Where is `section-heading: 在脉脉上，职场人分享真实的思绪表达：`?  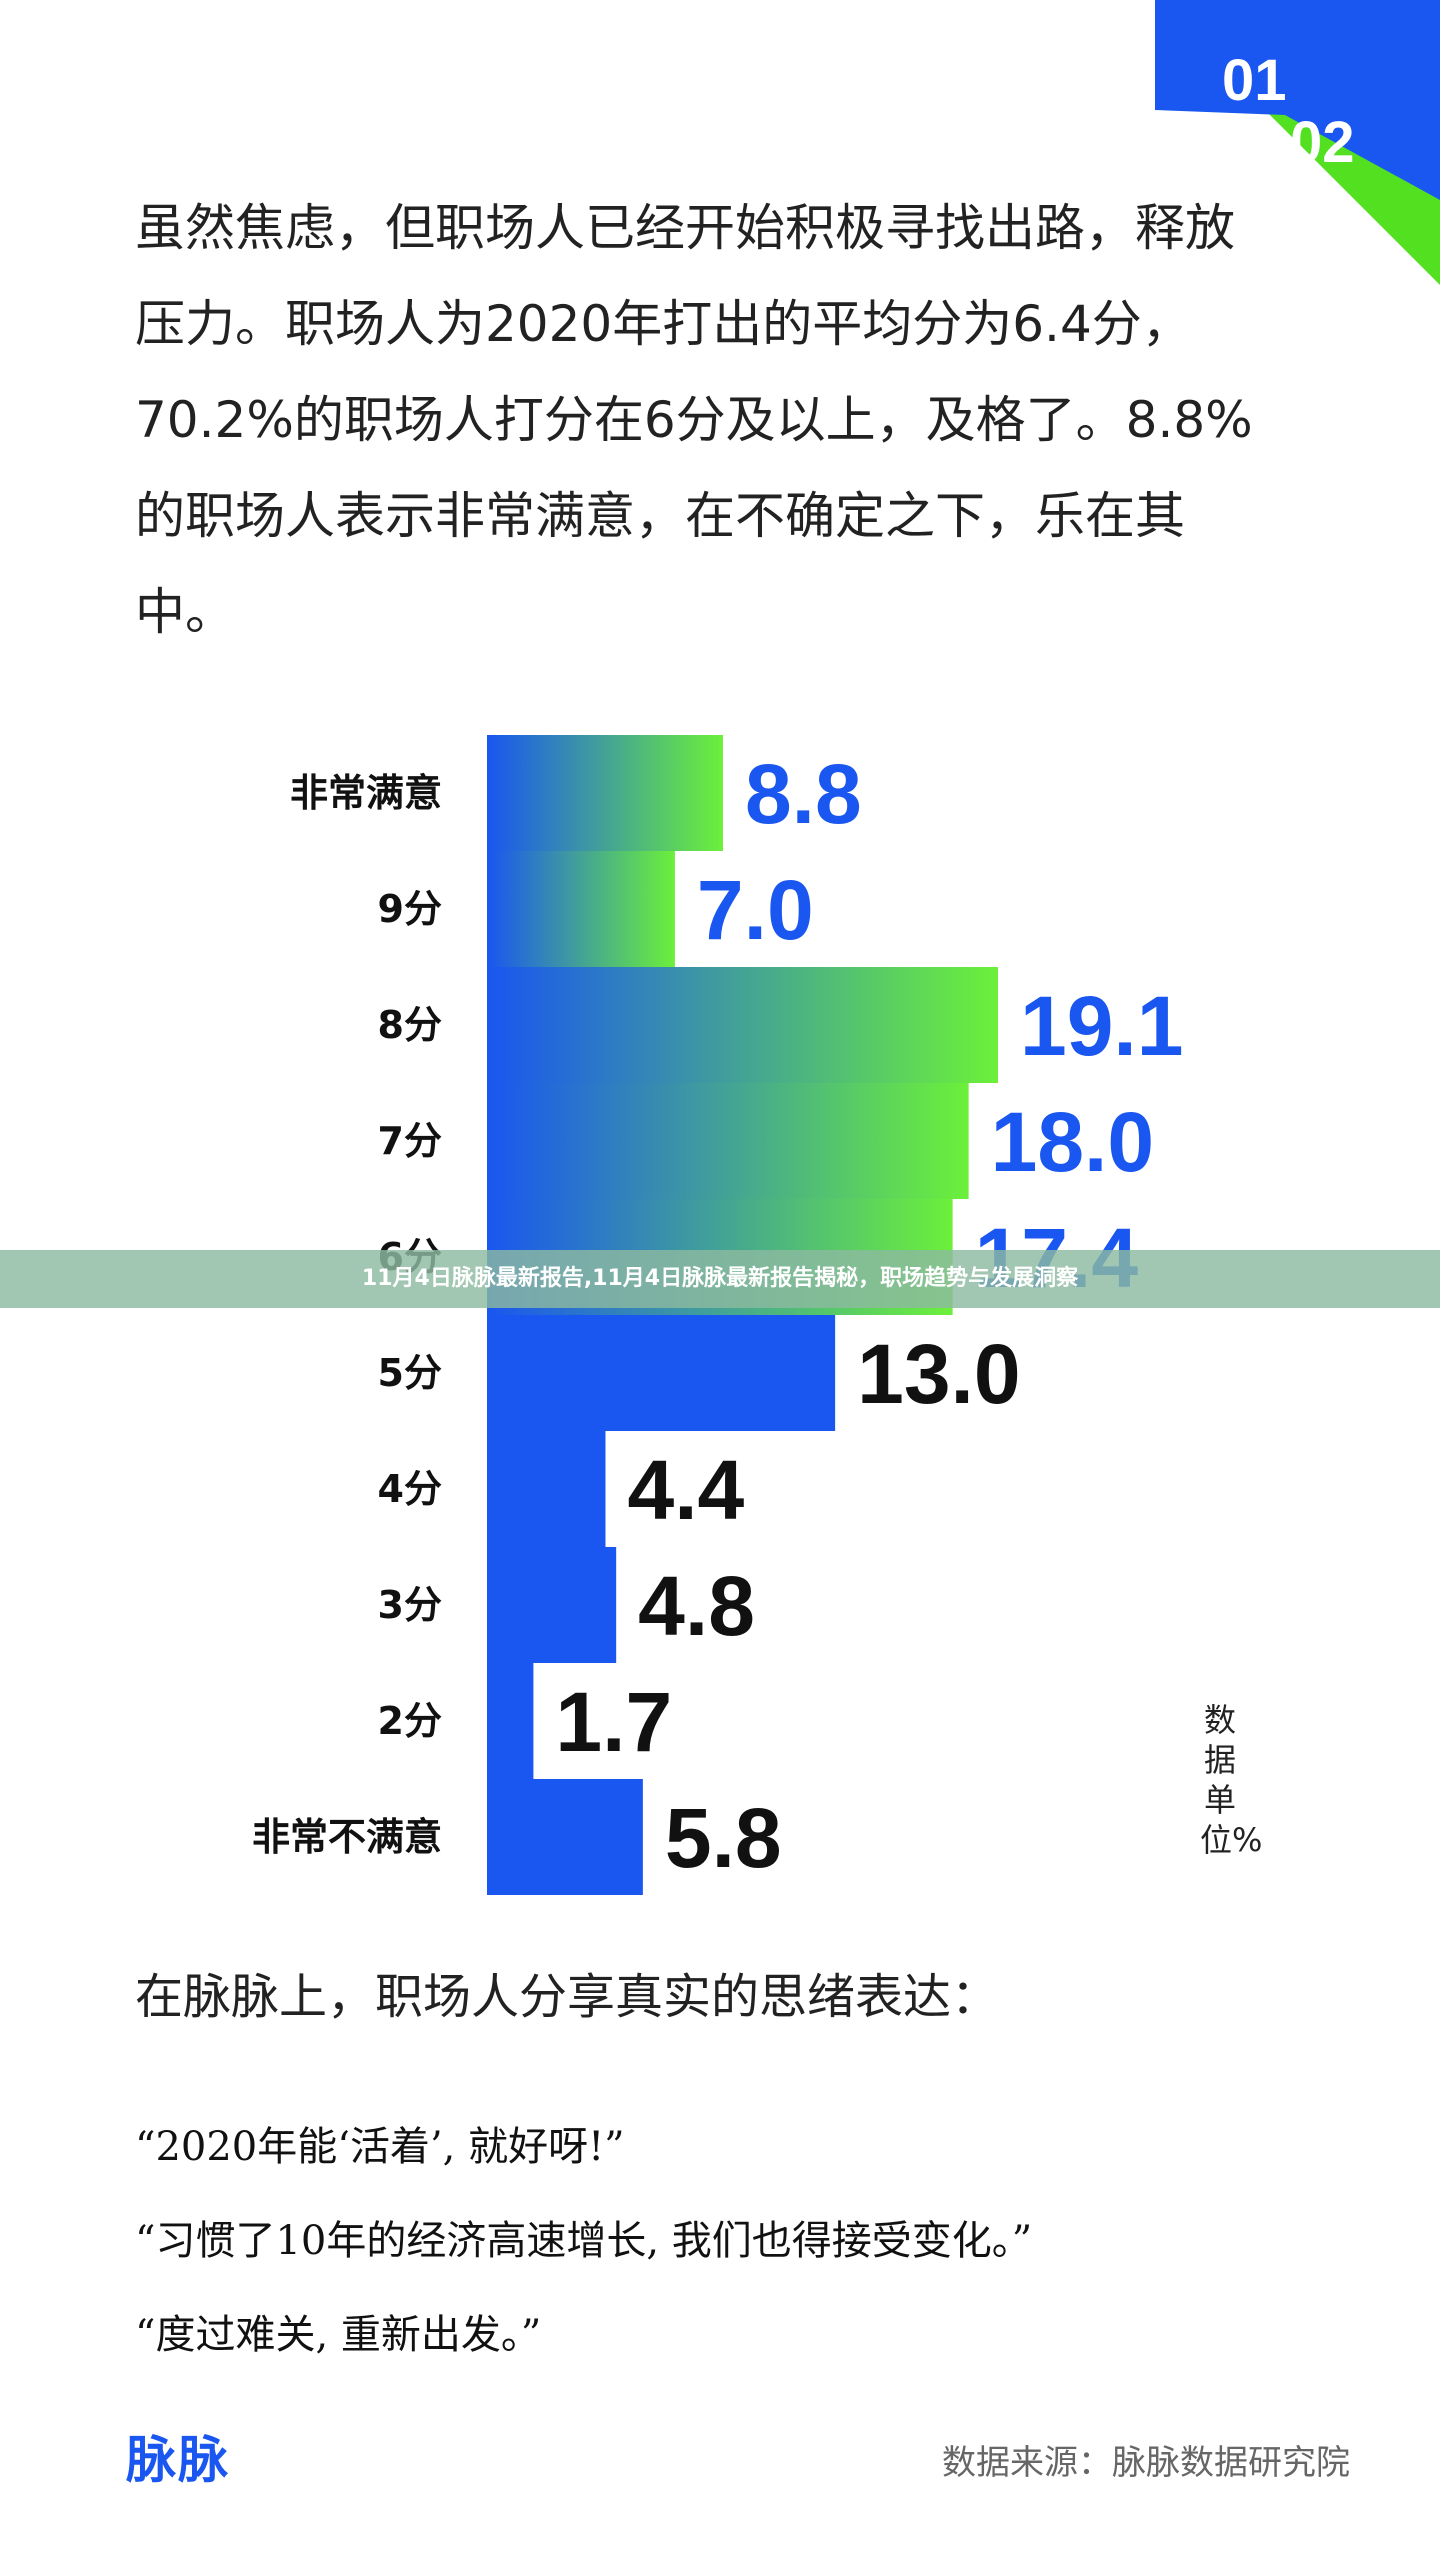
section-heading: 在脉脉上，职场人分享真实的思绪表达： is located at coordinates (567, 1997).